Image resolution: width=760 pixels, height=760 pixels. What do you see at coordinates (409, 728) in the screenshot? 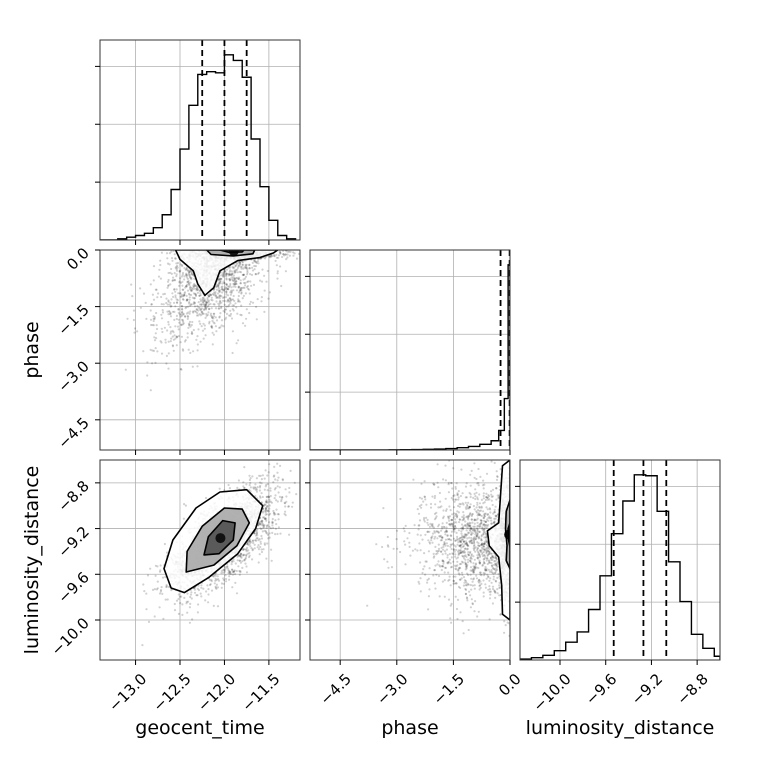
I see `x-axis-label-phase: phase` at bounding box center [409, 728].